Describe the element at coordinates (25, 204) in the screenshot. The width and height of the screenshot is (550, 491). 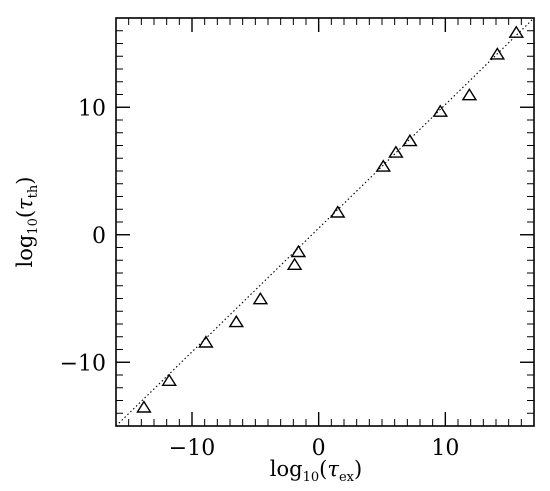
I see `y-axis-label-symbol: τ` at that location.